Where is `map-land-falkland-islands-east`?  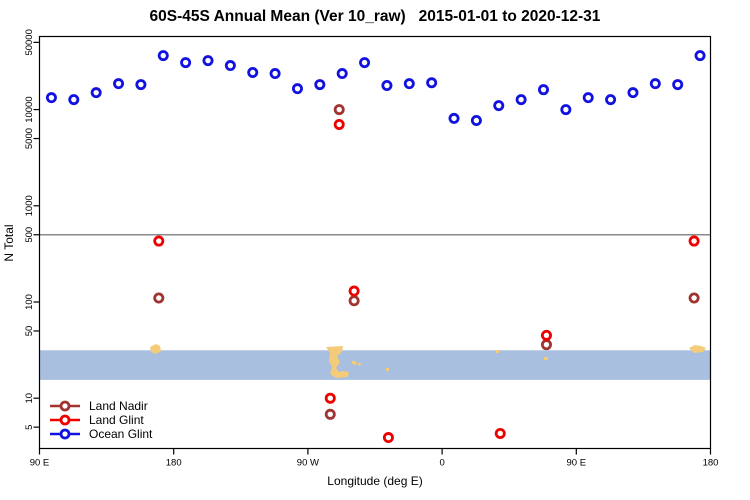 map-land-falkland-islands-east is located at coordinates (359, 364).